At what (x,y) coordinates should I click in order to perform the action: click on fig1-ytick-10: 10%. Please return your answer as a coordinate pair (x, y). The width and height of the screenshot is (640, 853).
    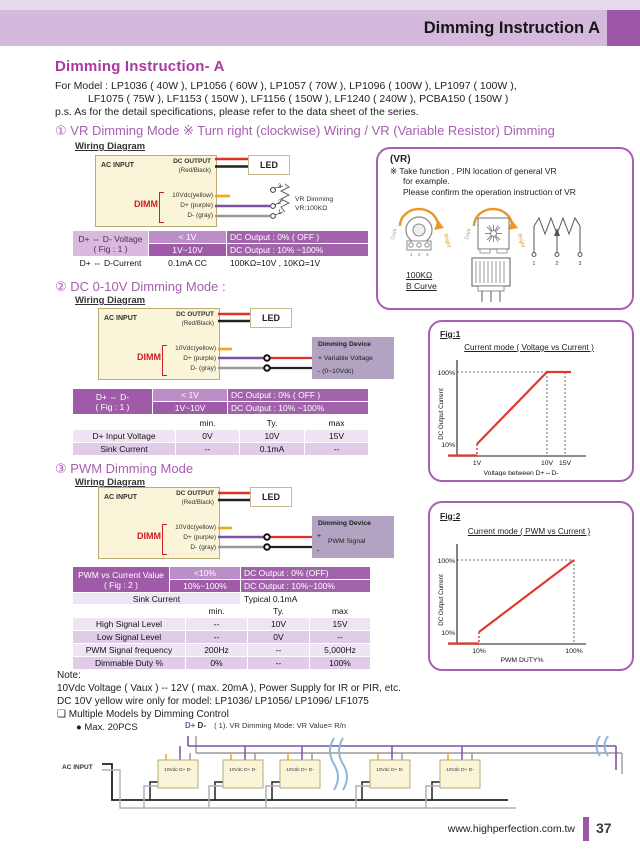
    Looking at the image, I should click on (448, 445).